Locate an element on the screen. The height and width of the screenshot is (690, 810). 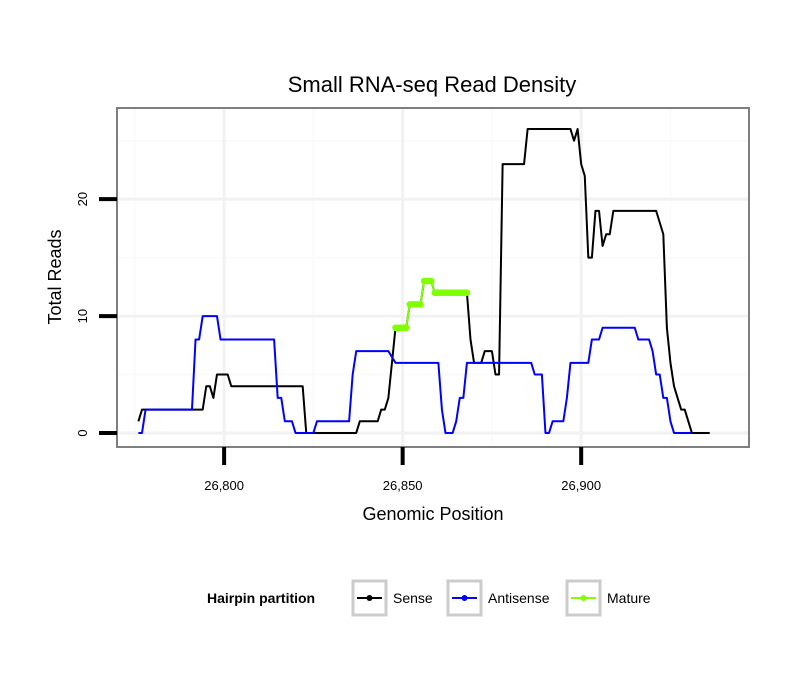
series-antisense is located at coordinates (415, 374).